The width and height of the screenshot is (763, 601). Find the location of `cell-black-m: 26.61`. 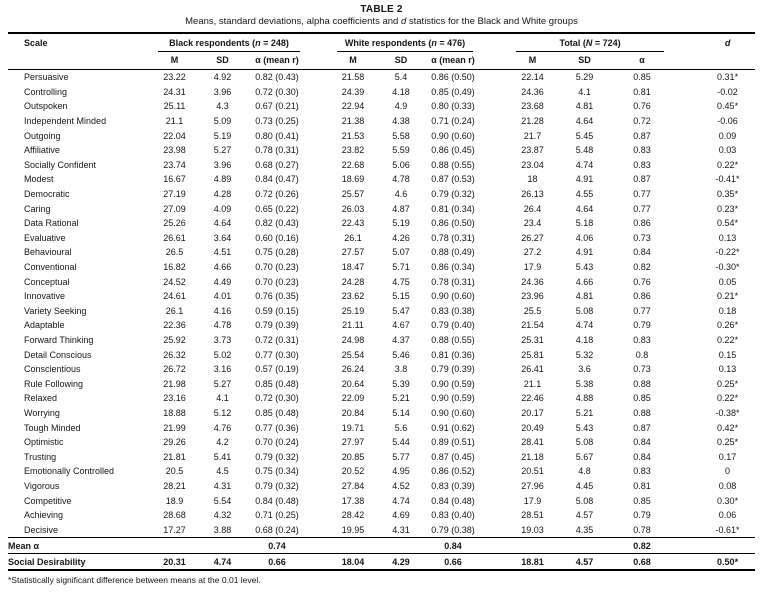

cell-black-m: 26.61 is located at coordinates (174, 237).